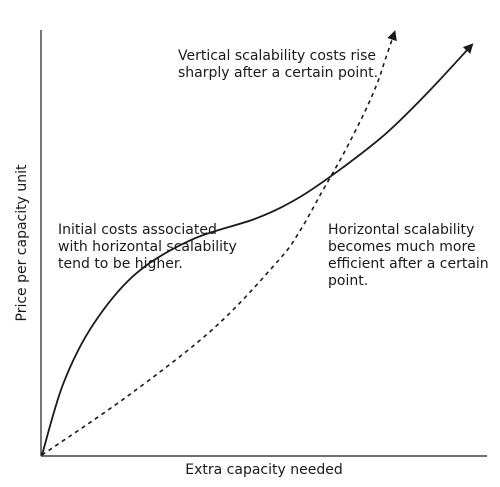 The width and height of the screenshot is (500, 487). Describe the element at coordinates (263, 470) in the screenshot. I see `x-axis-label: Extra capacity needed` at that location.